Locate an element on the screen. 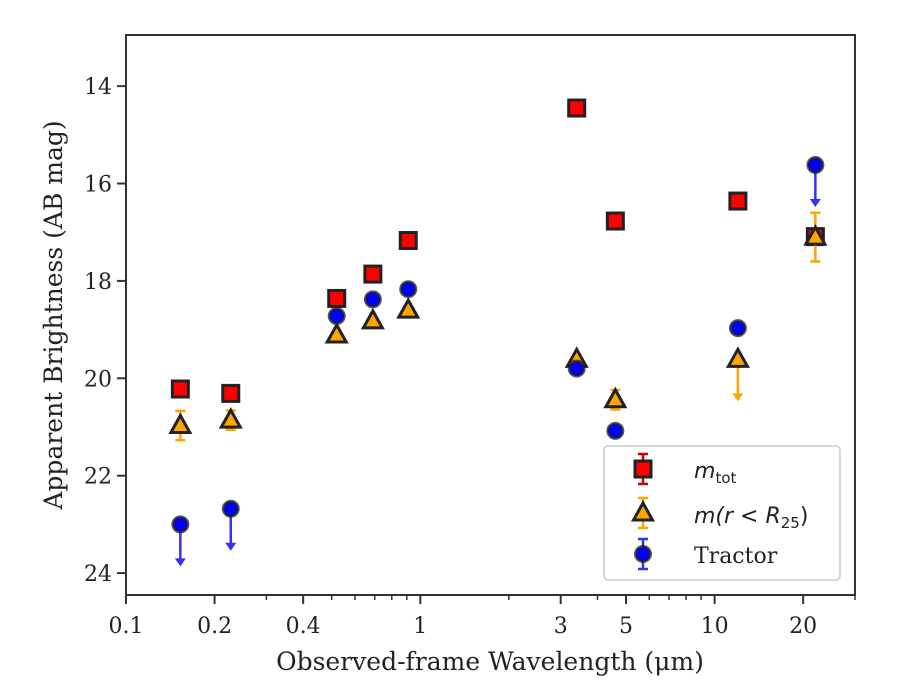 Image resolution: width=900 pixels, height=700 pixels. x-tick-label: 5 is located at coordinates (626, 626).